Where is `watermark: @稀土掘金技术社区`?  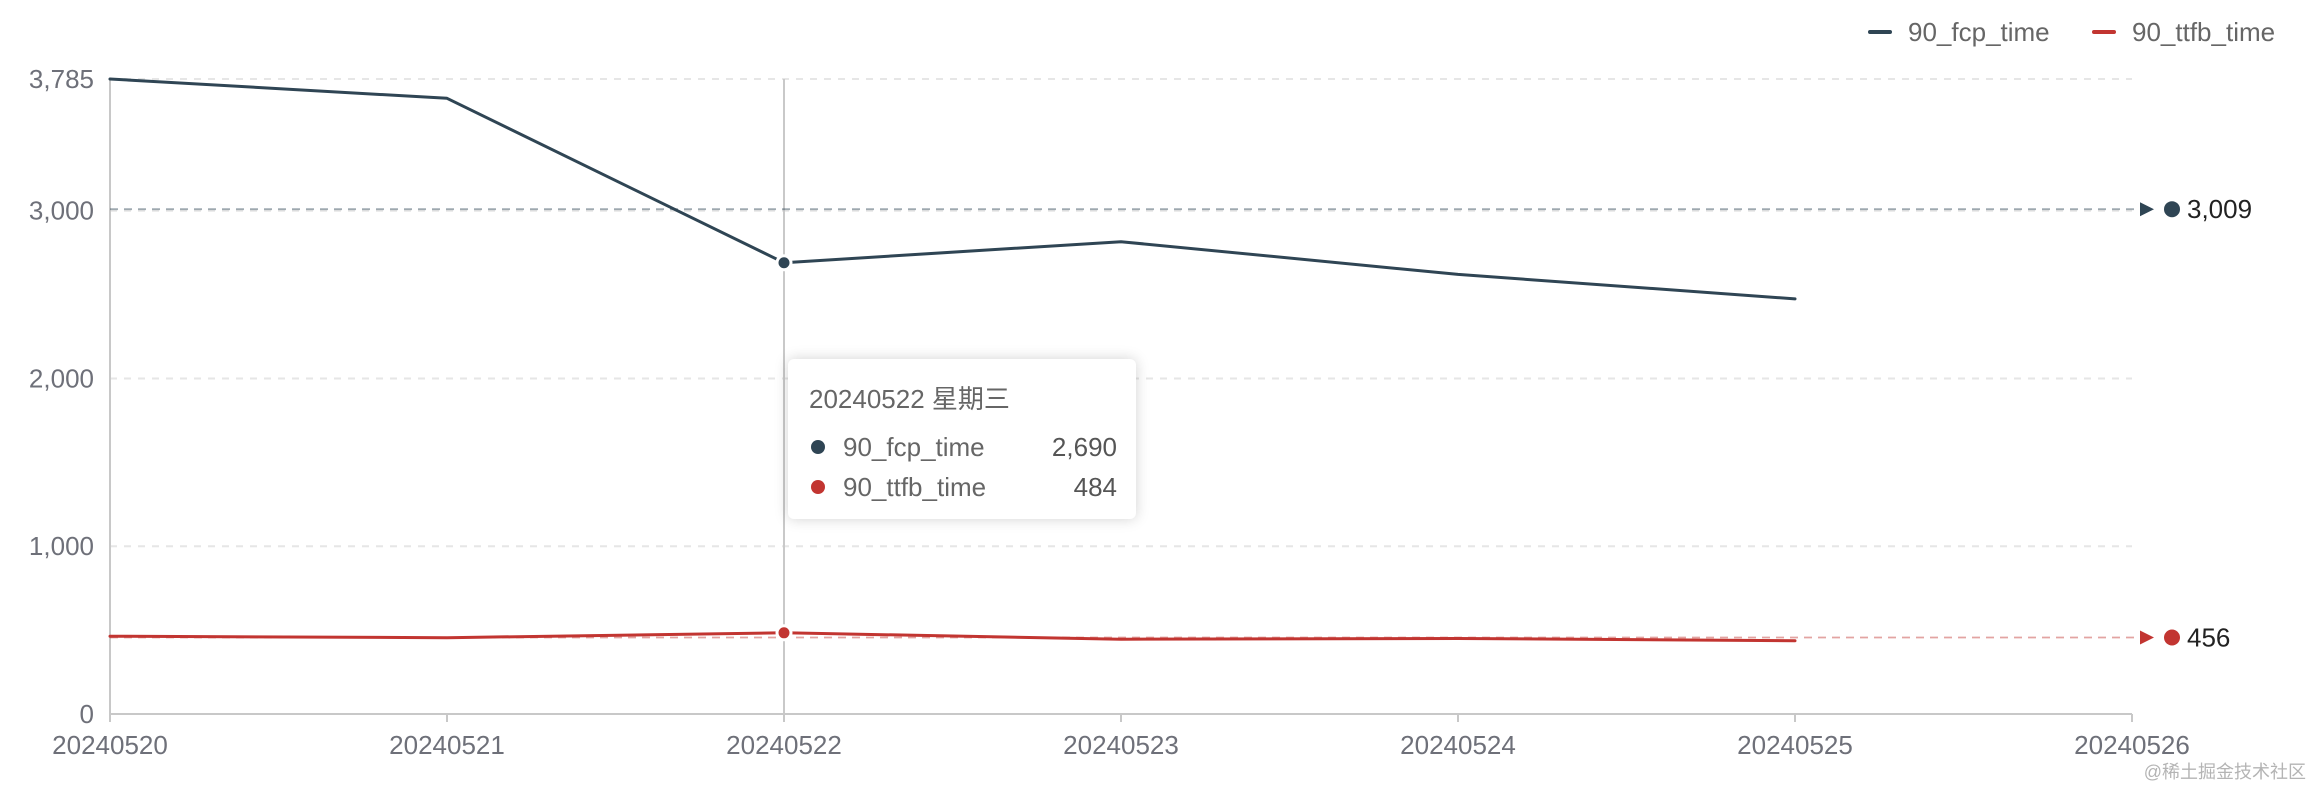
watermark: @稀土掘金技术社区 is located at coordinates (2224, 772).